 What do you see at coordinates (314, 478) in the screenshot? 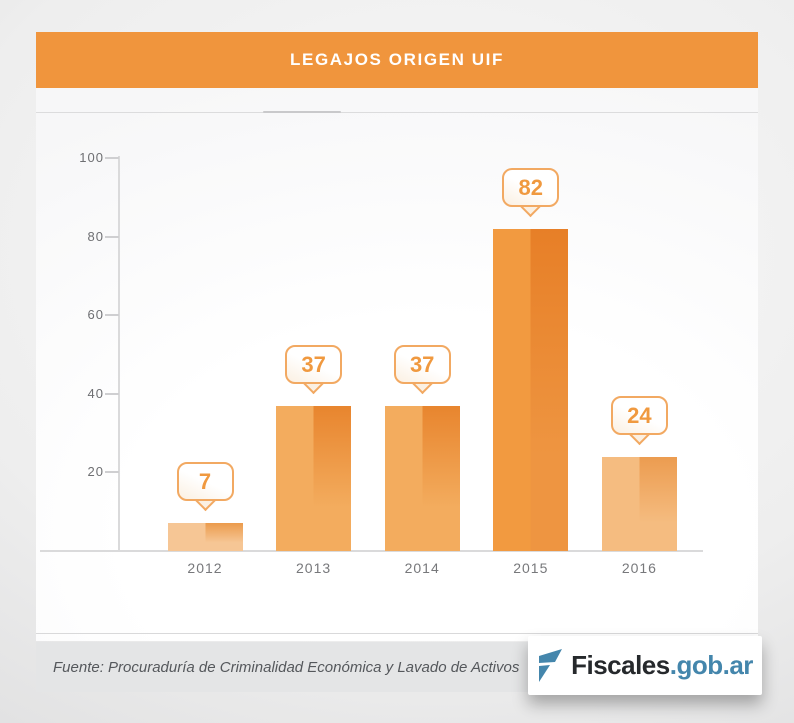
I see `bar-2013` at bounding box center [314, 478].